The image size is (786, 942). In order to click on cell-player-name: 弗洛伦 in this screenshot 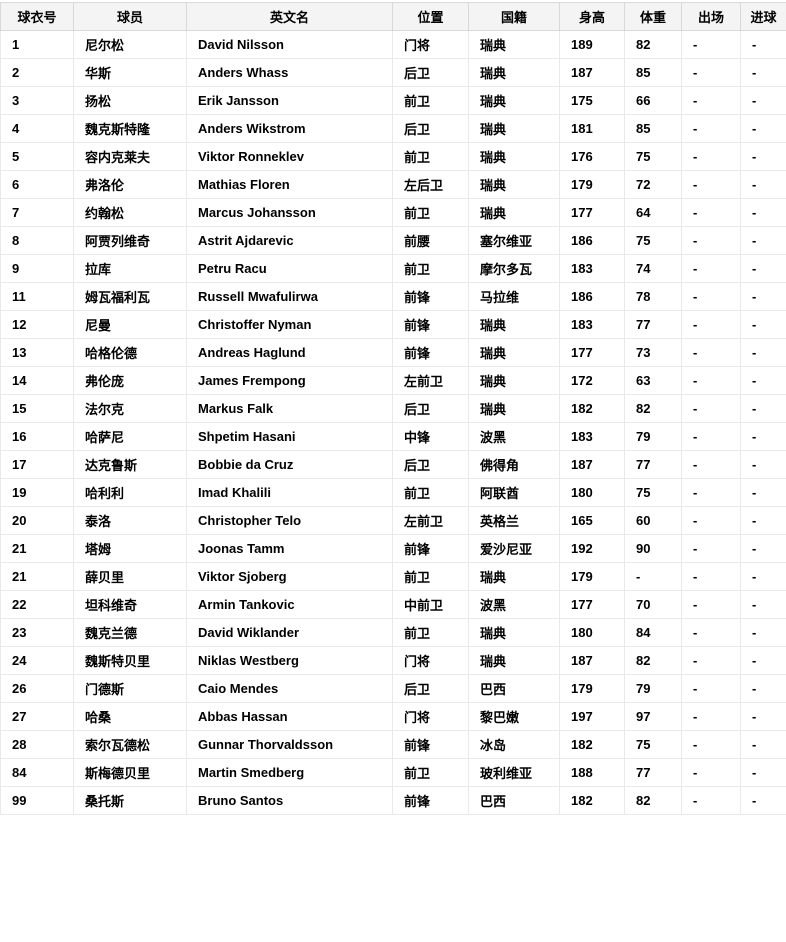, I will do `click(130, 184)`.